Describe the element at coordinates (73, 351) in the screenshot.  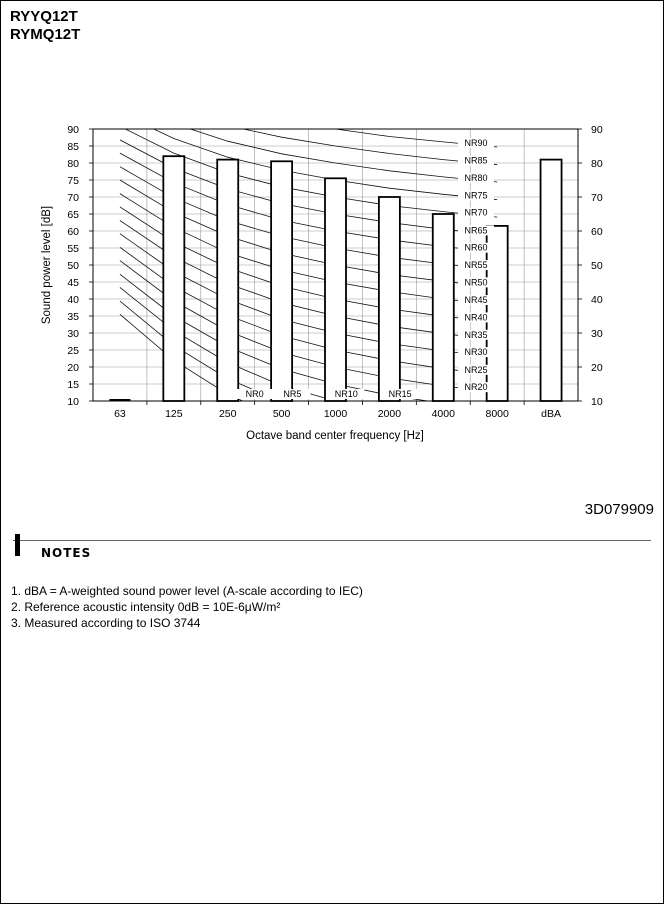
I see `y-tick-label: 25` at that location.